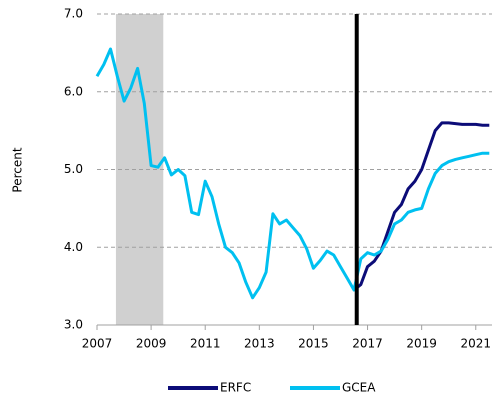  I want to click on legend-label: GCEA, so click(359, 388).